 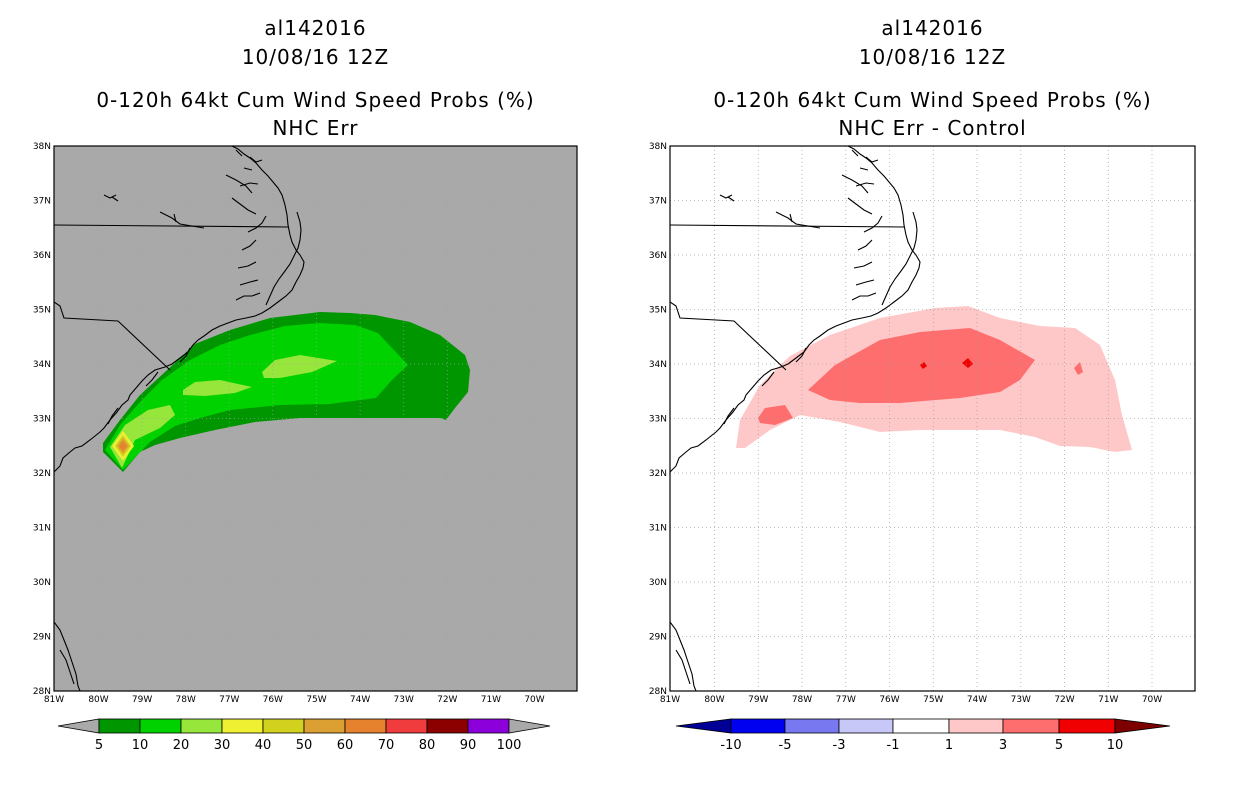 I want to click on lat-label: 36N, so click(x=42, y=256).